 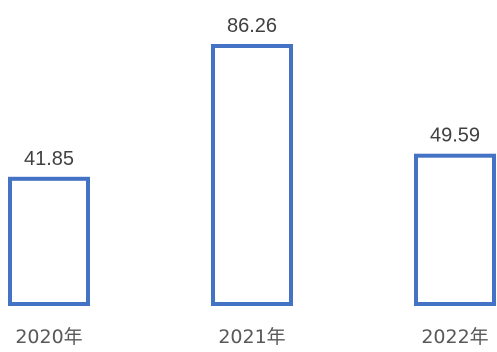 What do you see at coordinates (48, 337) in the screenshot?
I see `x-tick-label-0: 2020年` at bounding box center [48, 337].